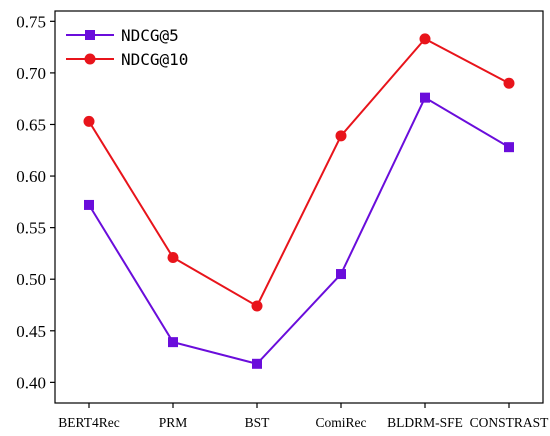 The image size is (550, 436). What do you see at coordinates (150, 35) in the screenshot?
I see `legend-label: NDCG@5` at bounding box center [150, 35].